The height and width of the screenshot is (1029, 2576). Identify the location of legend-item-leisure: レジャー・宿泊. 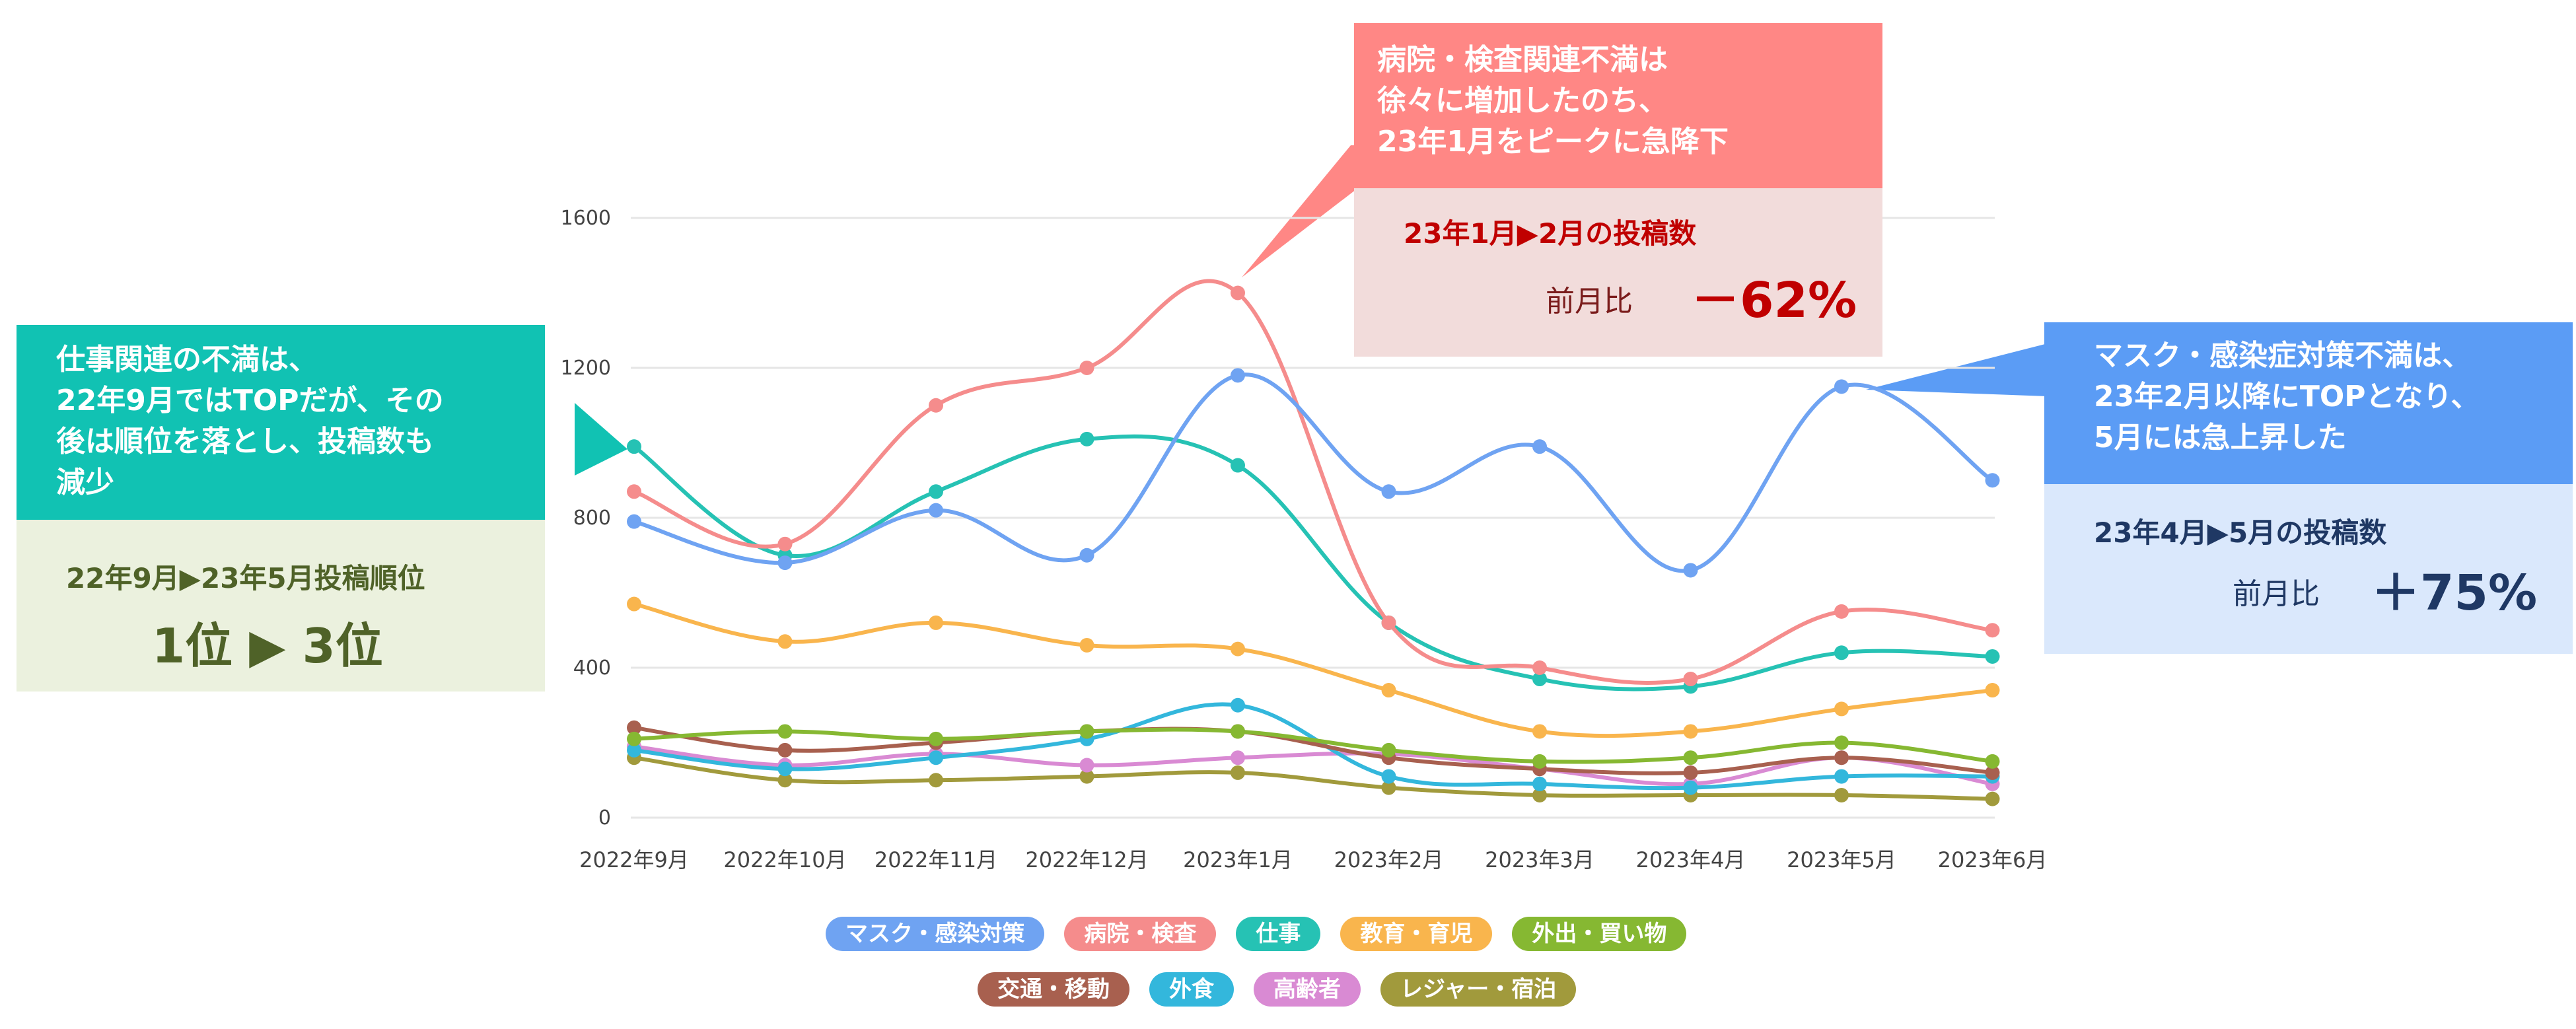
(1479, 989).